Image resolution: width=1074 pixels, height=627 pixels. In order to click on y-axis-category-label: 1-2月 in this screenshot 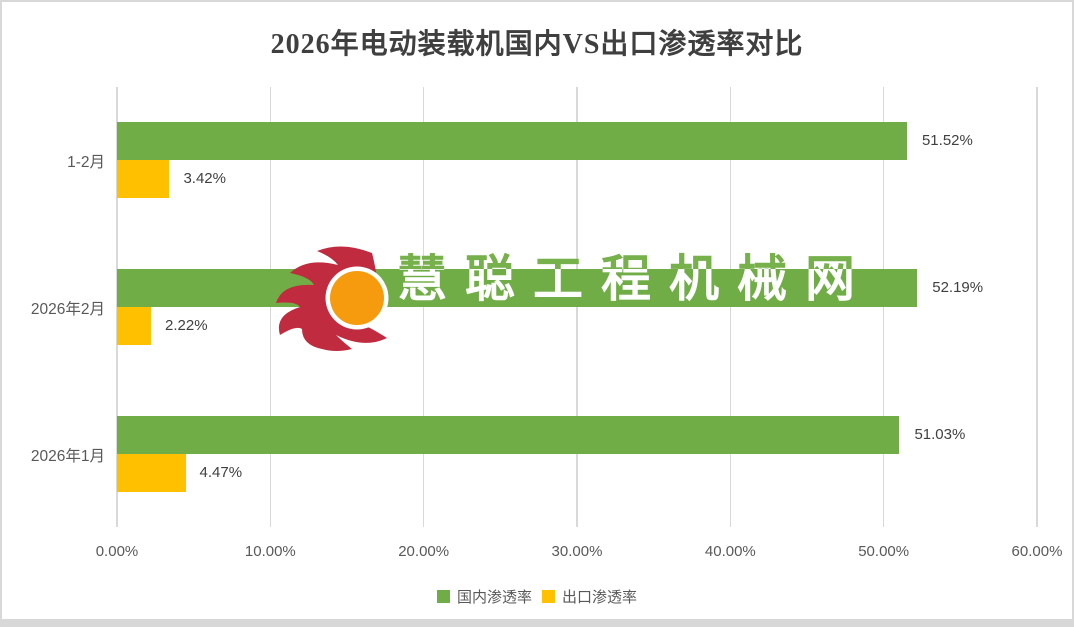, I will do `click(86, 163)`.